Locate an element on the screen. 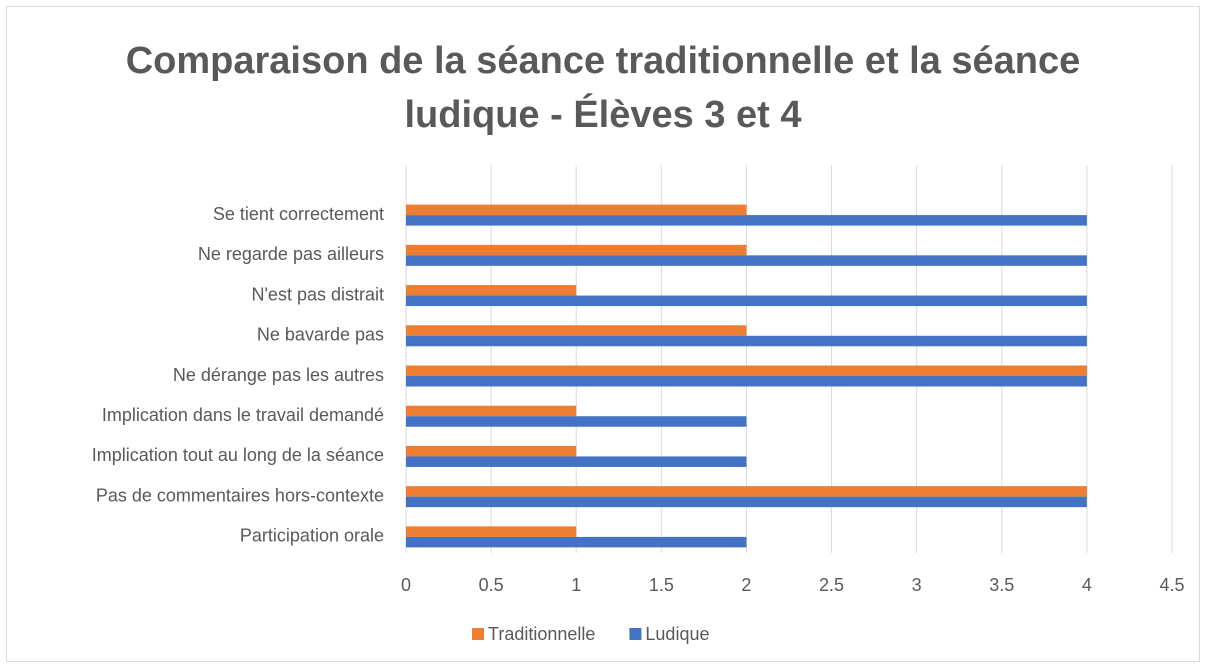 Image resolution: width=1206 pixels, height=668 pixels. y-tick-label: N'est pas distrait is located at coordinates (318, 294).